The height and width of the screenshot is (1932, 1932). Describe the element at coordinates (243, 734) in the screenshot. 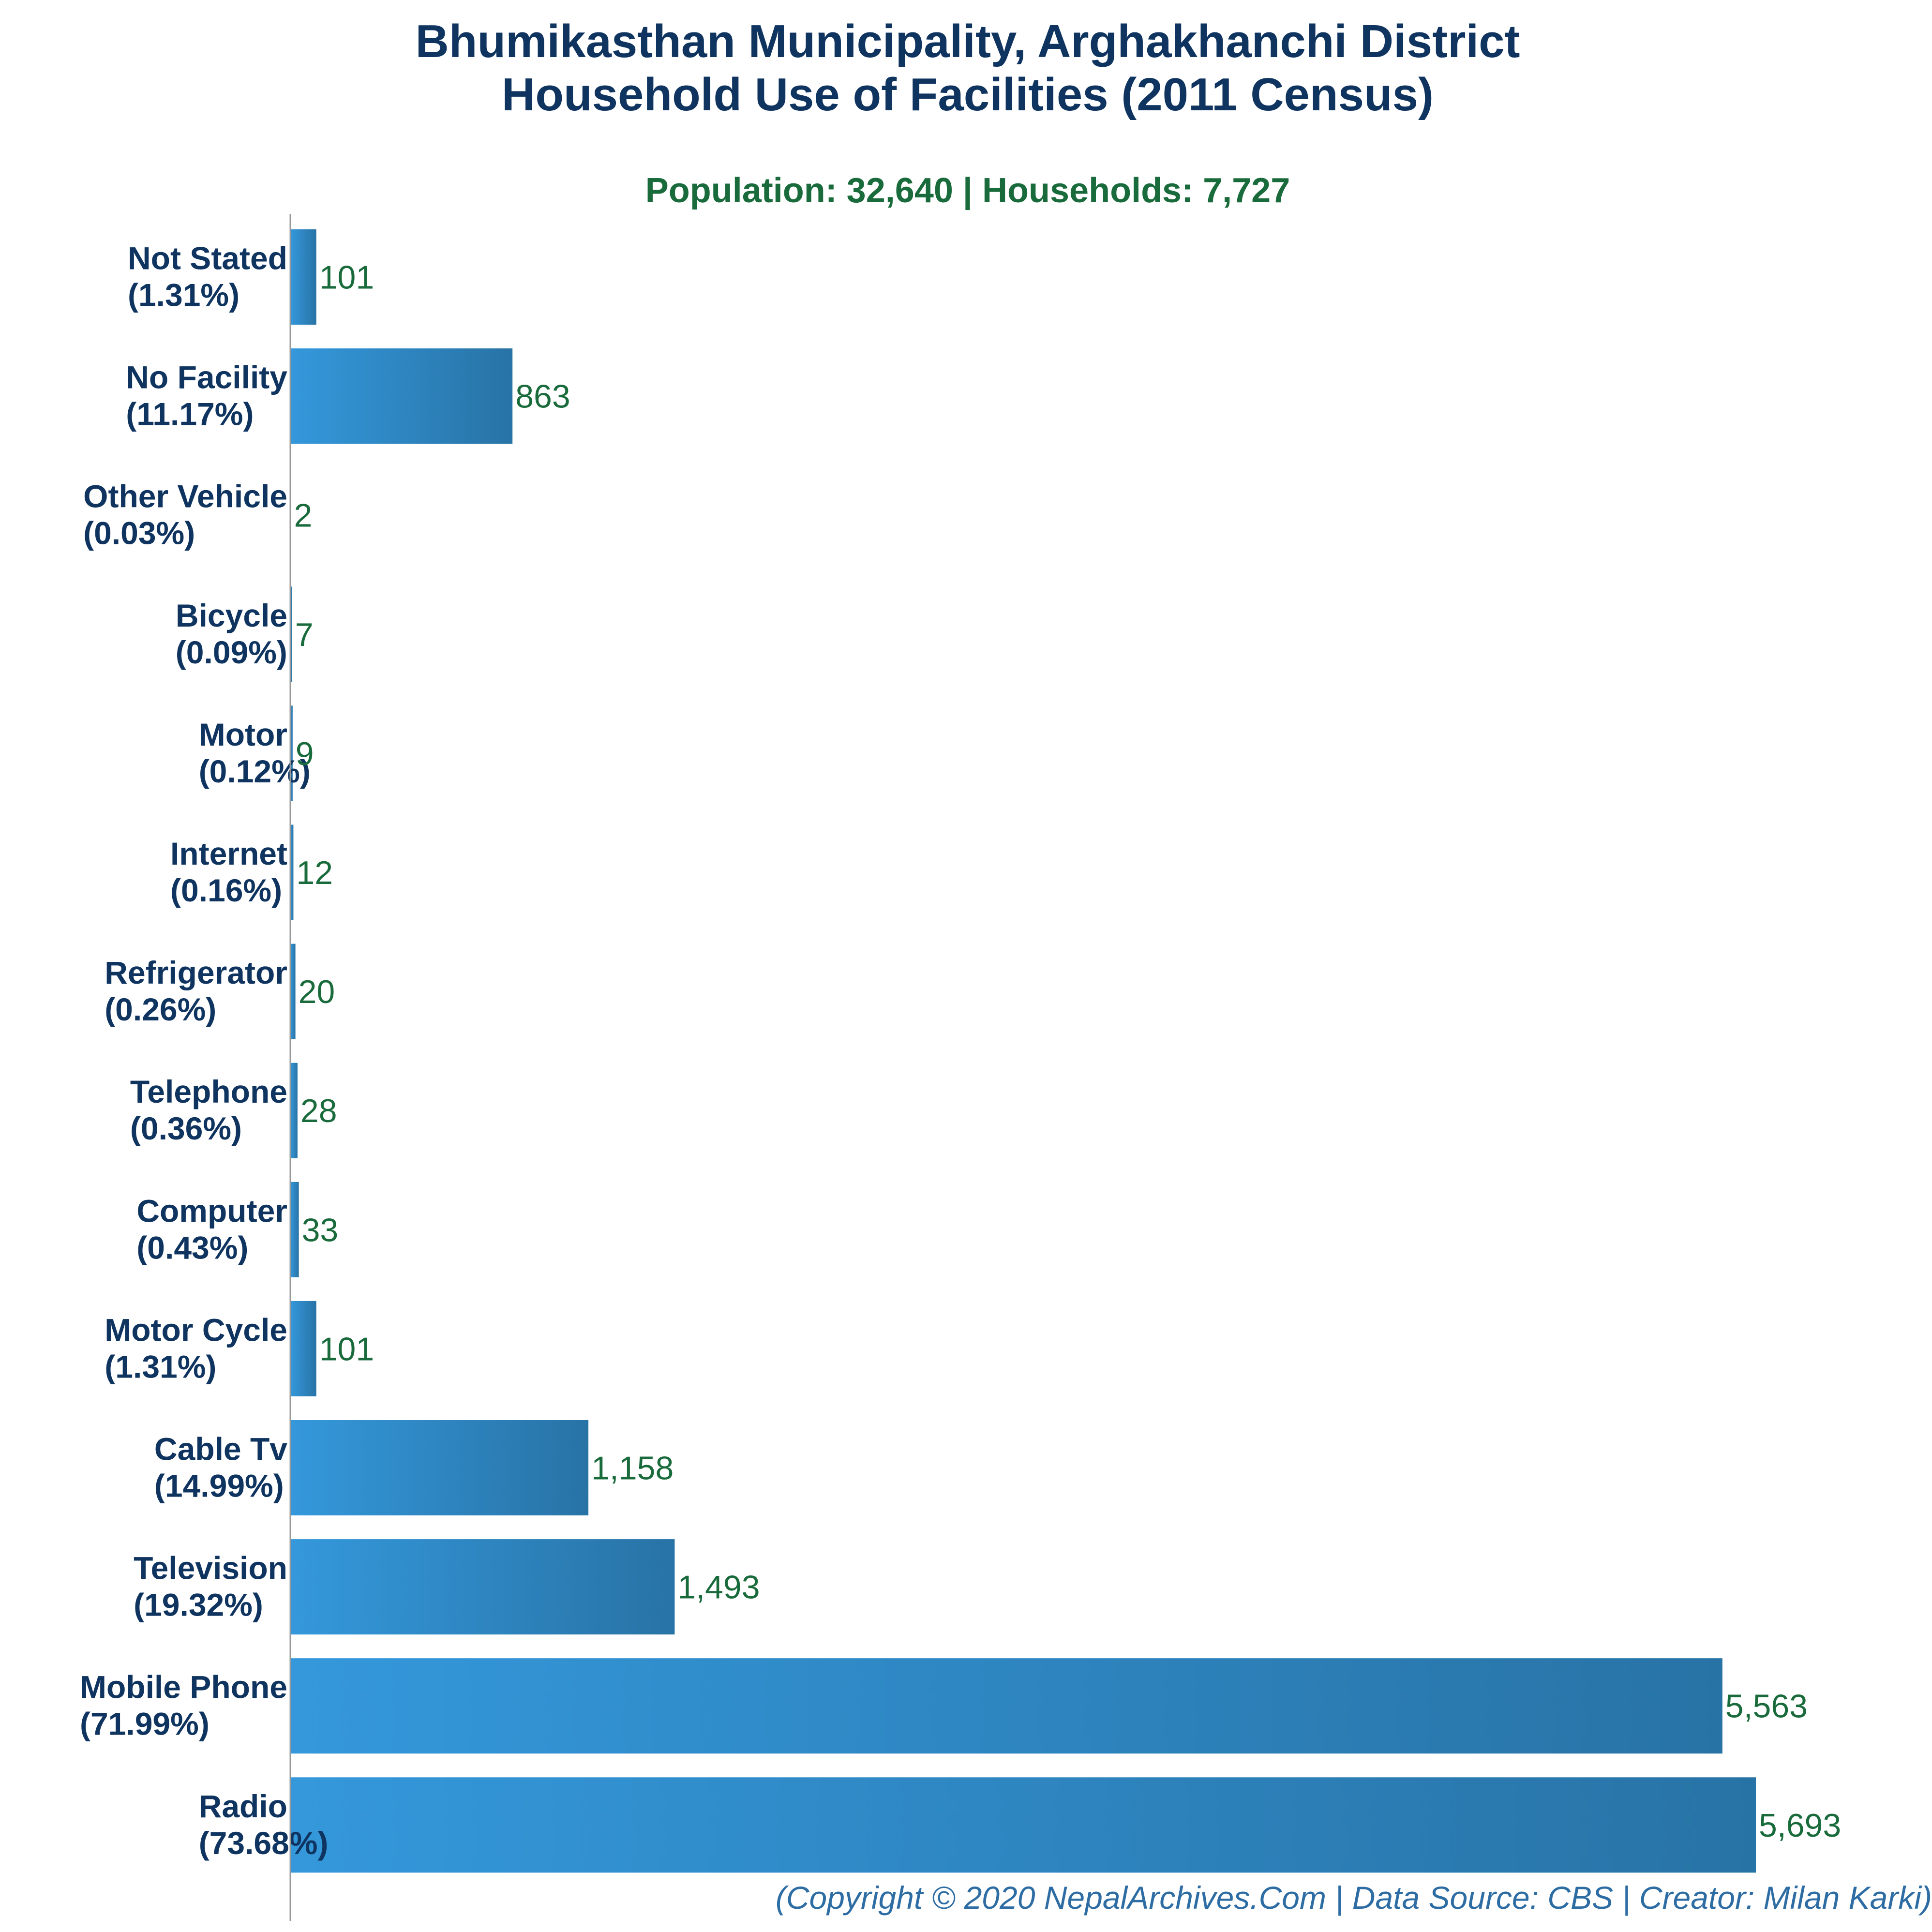

I see `category-label: Motor` at that location.